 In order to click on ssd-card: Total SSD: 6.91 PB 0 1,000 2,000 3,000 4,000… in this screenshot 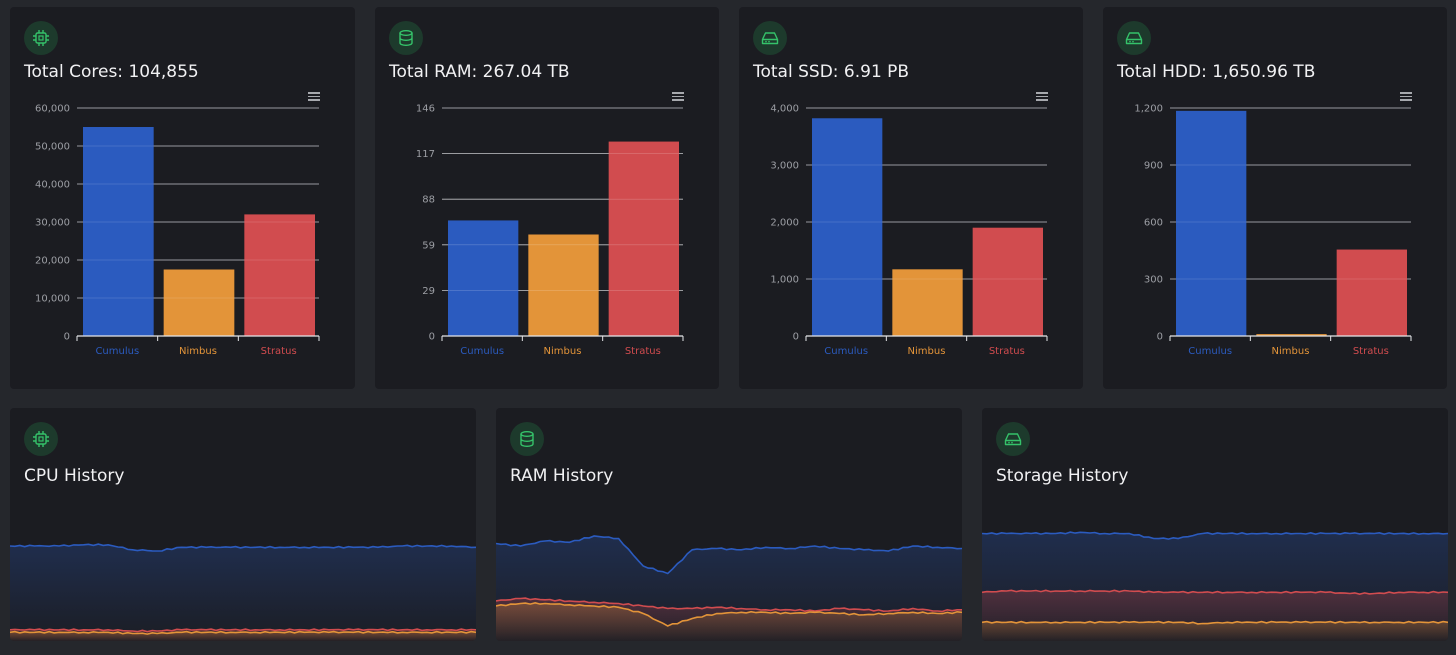, I will do `click(911, 198)`.